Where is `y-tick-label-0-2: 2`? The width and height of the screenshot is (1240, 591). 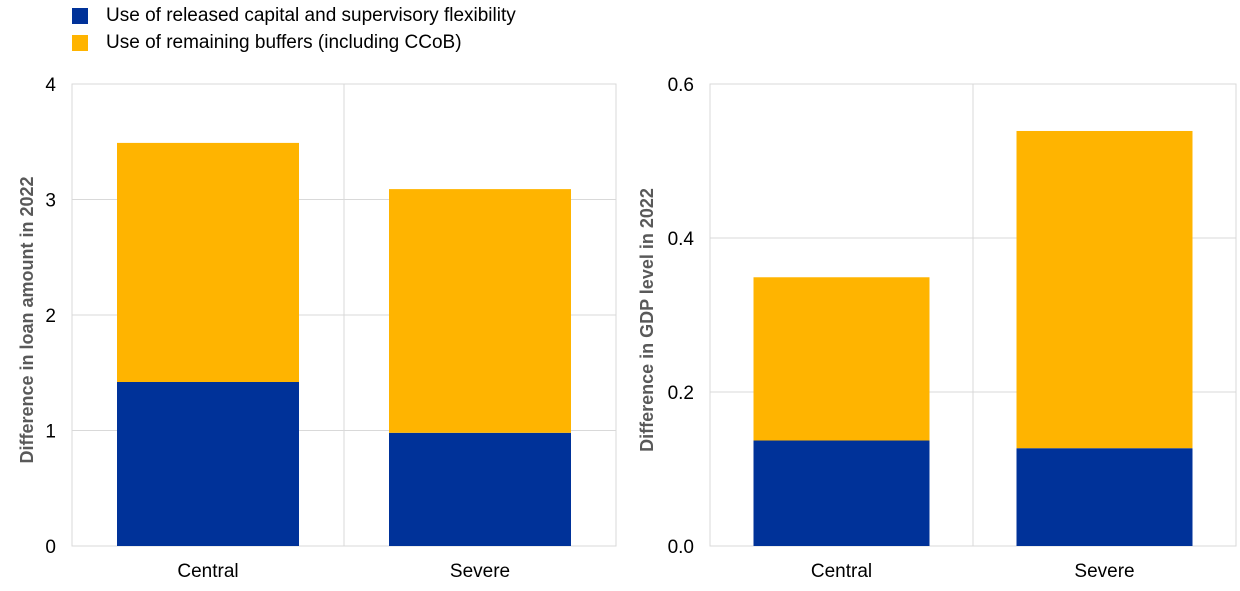
y-tick-label-0-2: 2 is located at coordinates (50, 316).